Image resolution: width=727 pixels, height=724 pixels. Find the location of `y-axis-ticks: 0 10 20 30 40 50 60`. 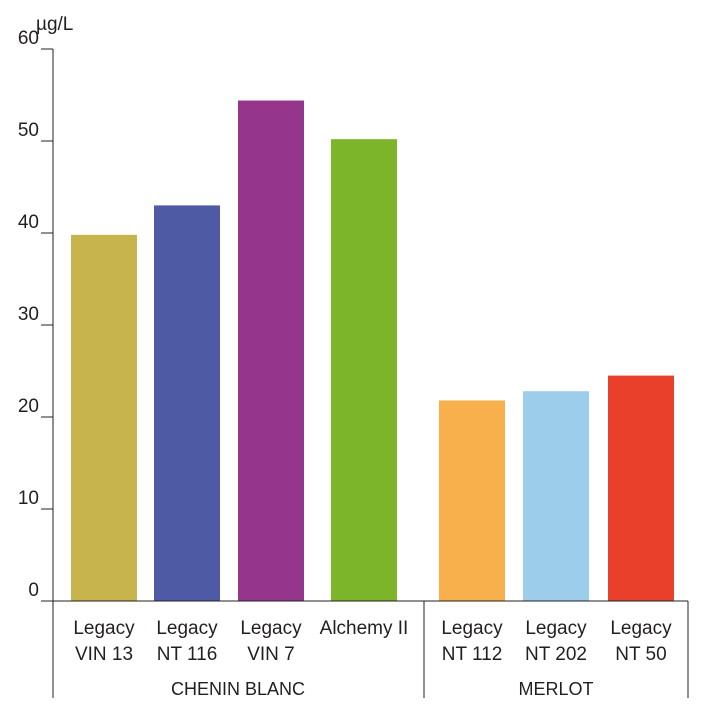

y-axis-ticks: 0 10 20 30 40 50 60 is located at coordinates (35, 315).